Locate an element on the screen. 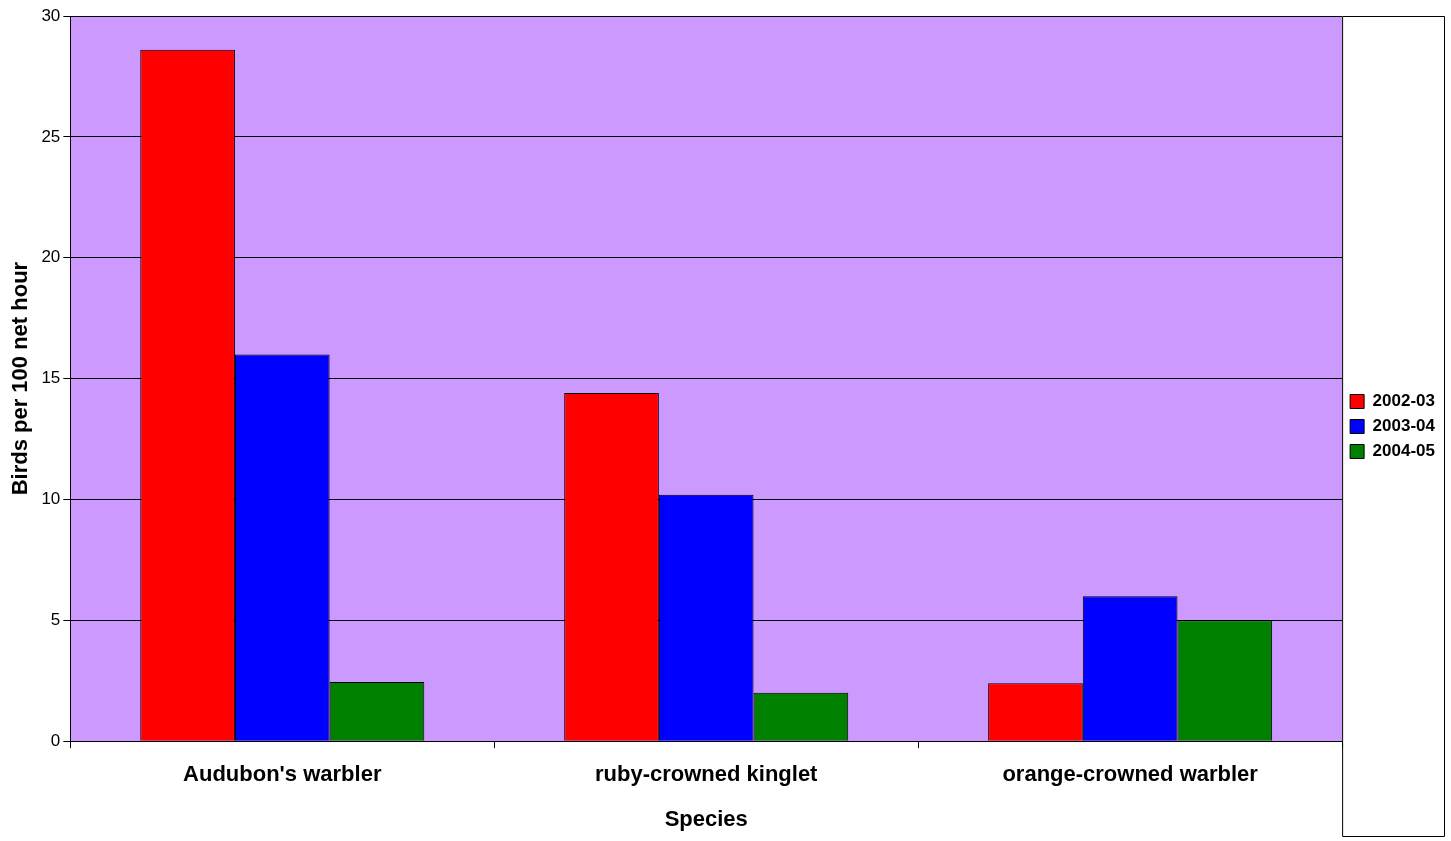  x-tick-label: Audubon's warbler is located at coordinates (282, 774).